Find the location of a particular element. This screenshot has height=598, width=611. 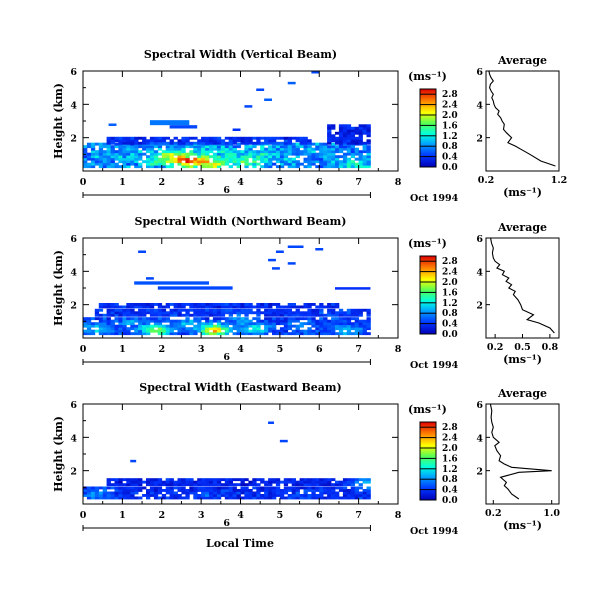

colorbar-tick-label: 0.8 is located at coordinates (450, 480).